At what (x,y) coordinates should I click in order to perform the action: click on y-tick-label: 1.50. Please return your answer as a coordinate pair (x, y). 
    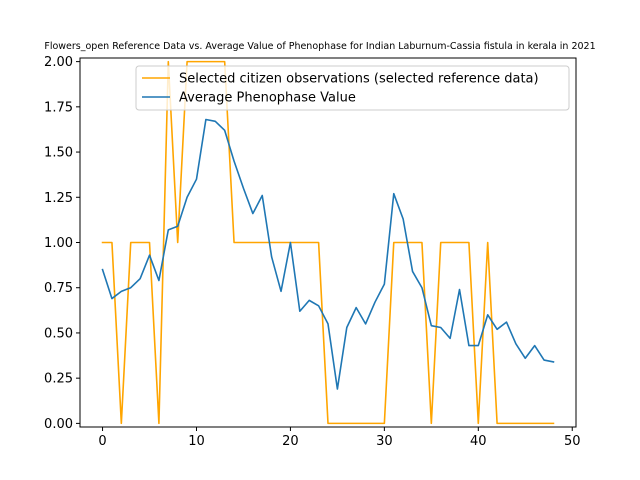
    Looking at the image, I should click on (58, 153).